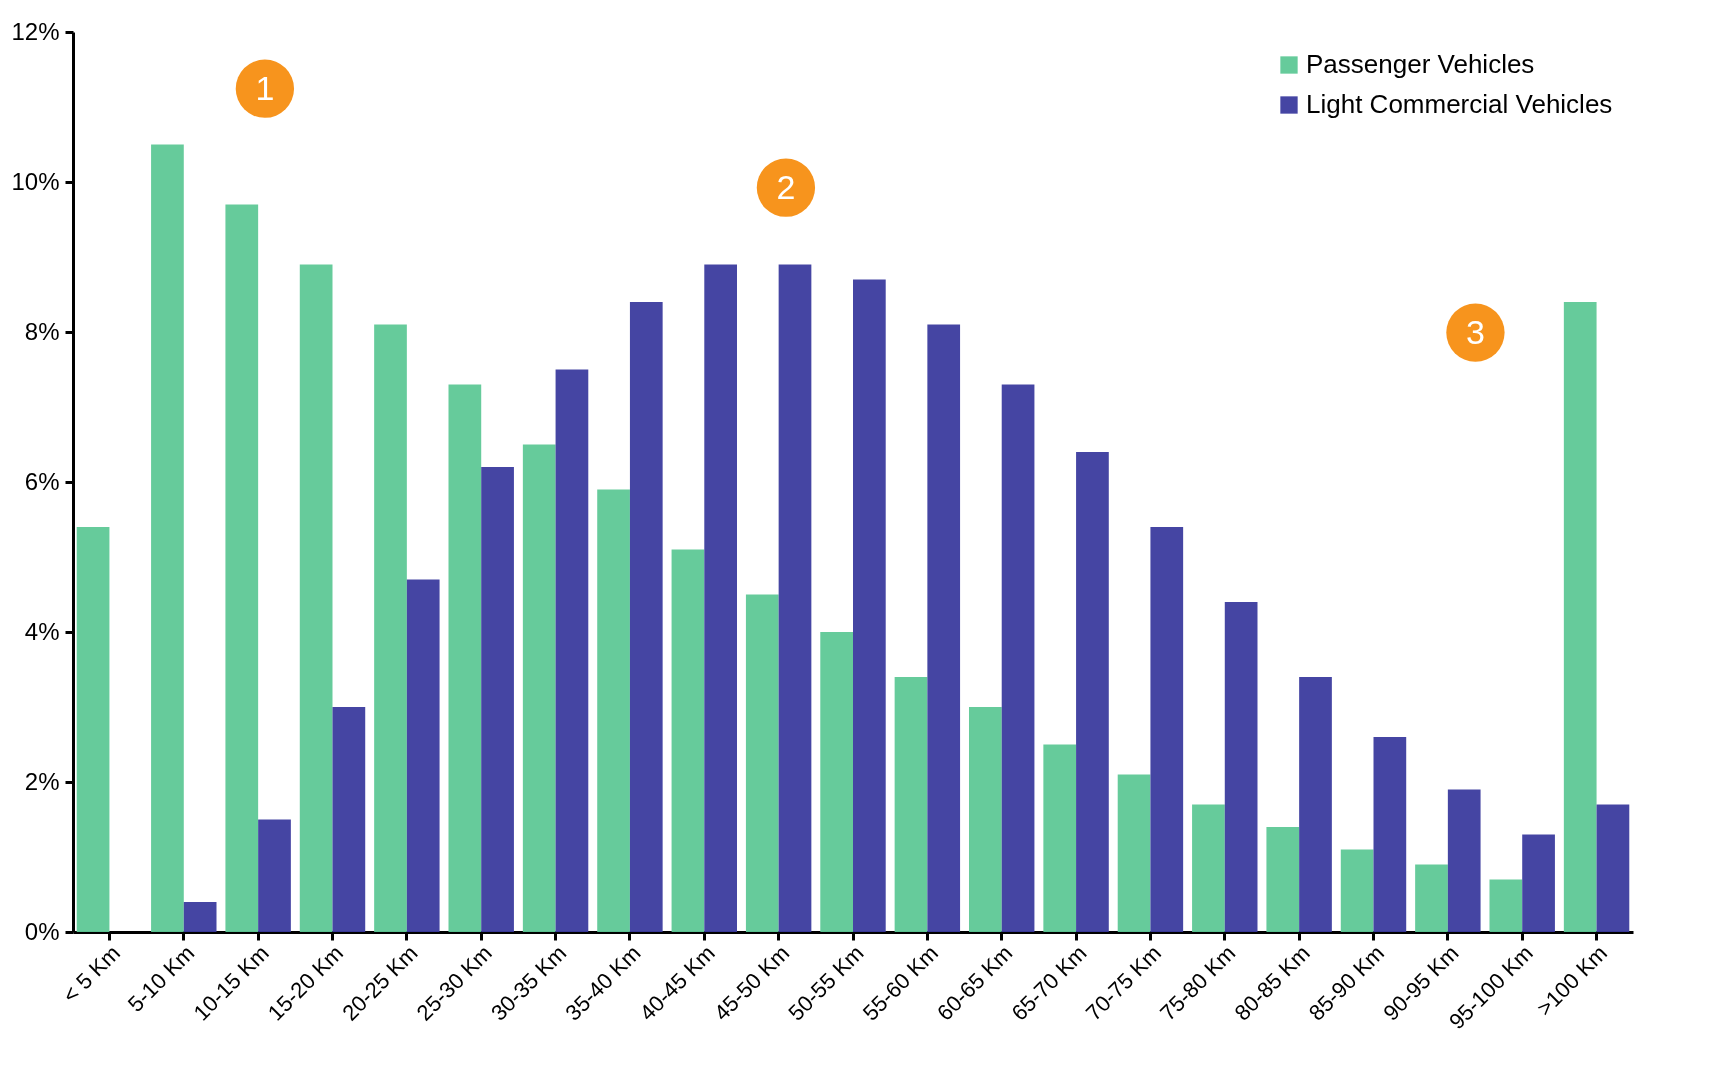  What do you see at coordinates (42, 481) in the screenshot?
I see `y-tick-label: 6%` at bounding box center [42, 481].